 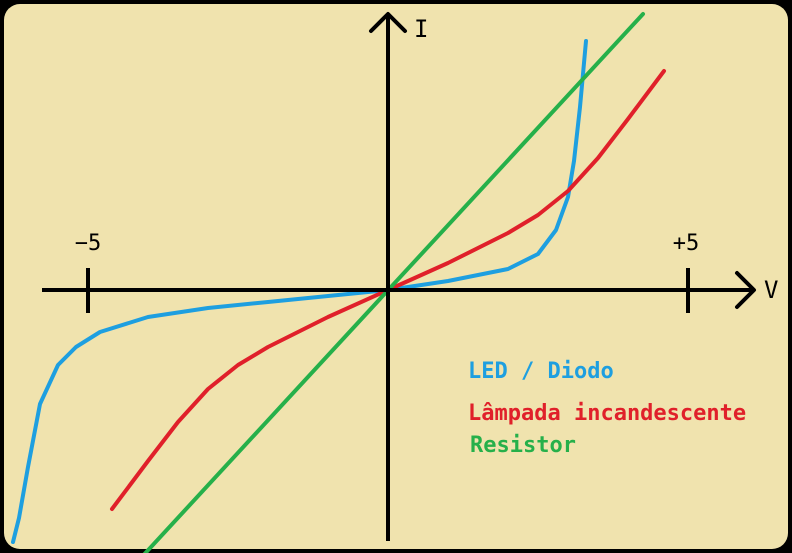 What do you see at coordinates (771, 290) in the screenshot?
I see `x-axis-label: V` at bounding box center [771, 290].